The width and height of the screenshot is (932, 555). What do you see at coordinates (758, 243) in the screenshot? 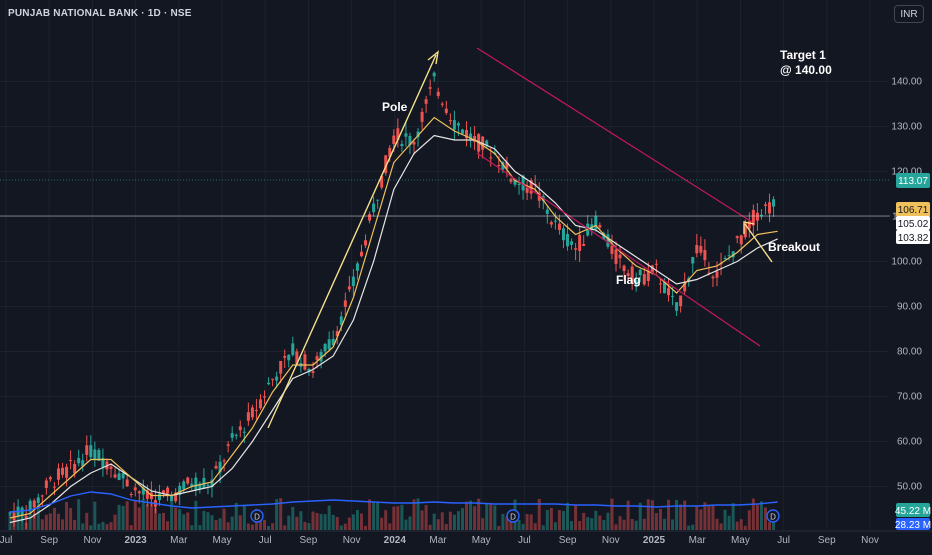
I see `breakout-arrow-line` at bounding box center [758, 243].